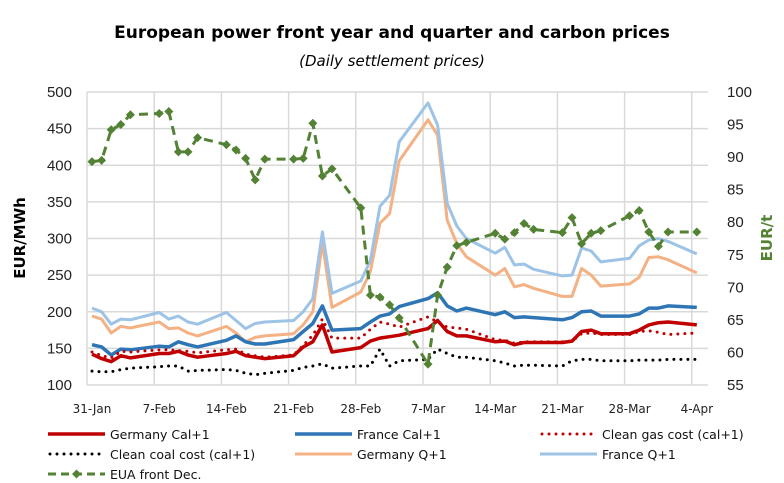  I want to click on x-axis-tick-label: 14-Mar, so click(495, 409).